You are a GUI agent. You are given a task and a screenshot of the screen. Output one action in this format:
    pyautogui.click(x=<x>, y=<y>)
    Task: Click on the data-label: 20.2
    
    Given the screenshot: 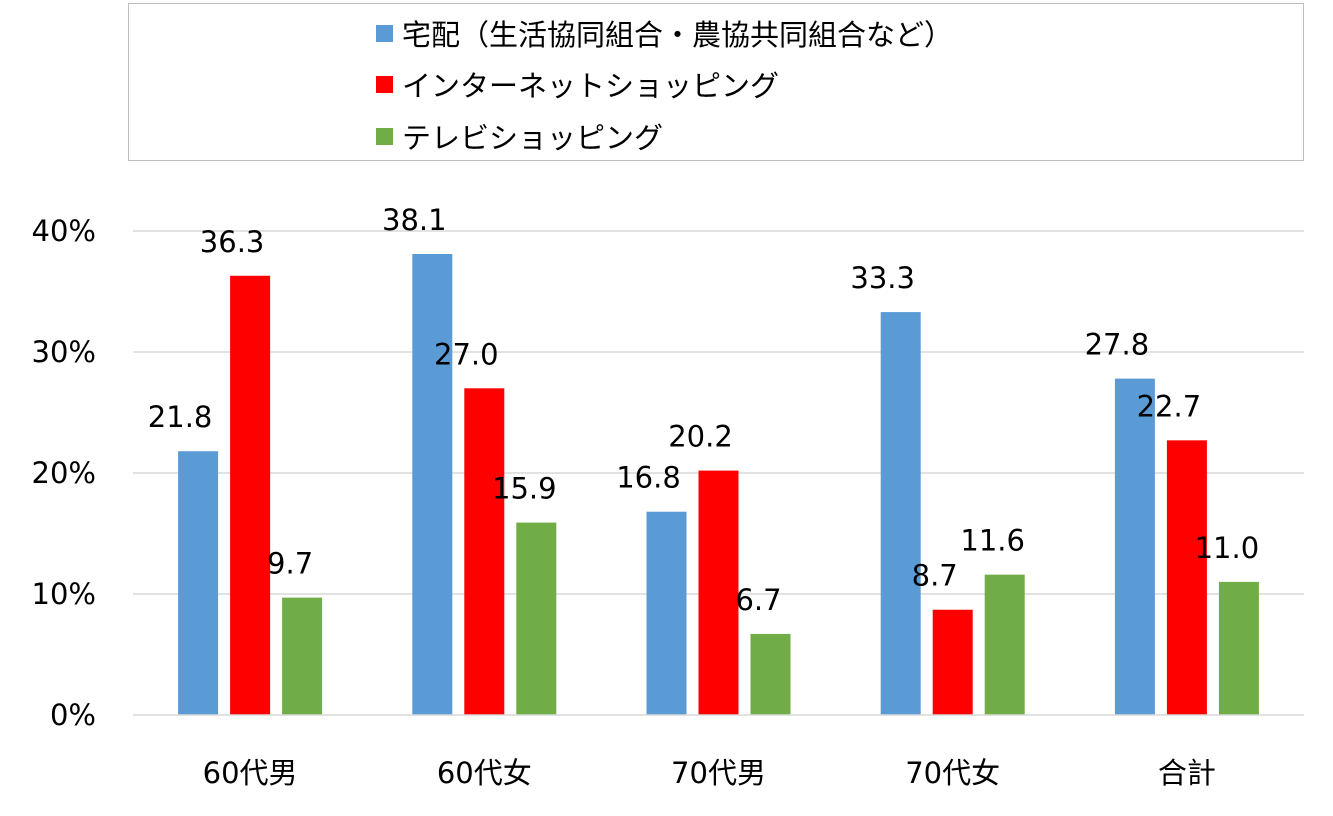 What is the action you would take?
    pyautogui.click(x=700, y=437)
    